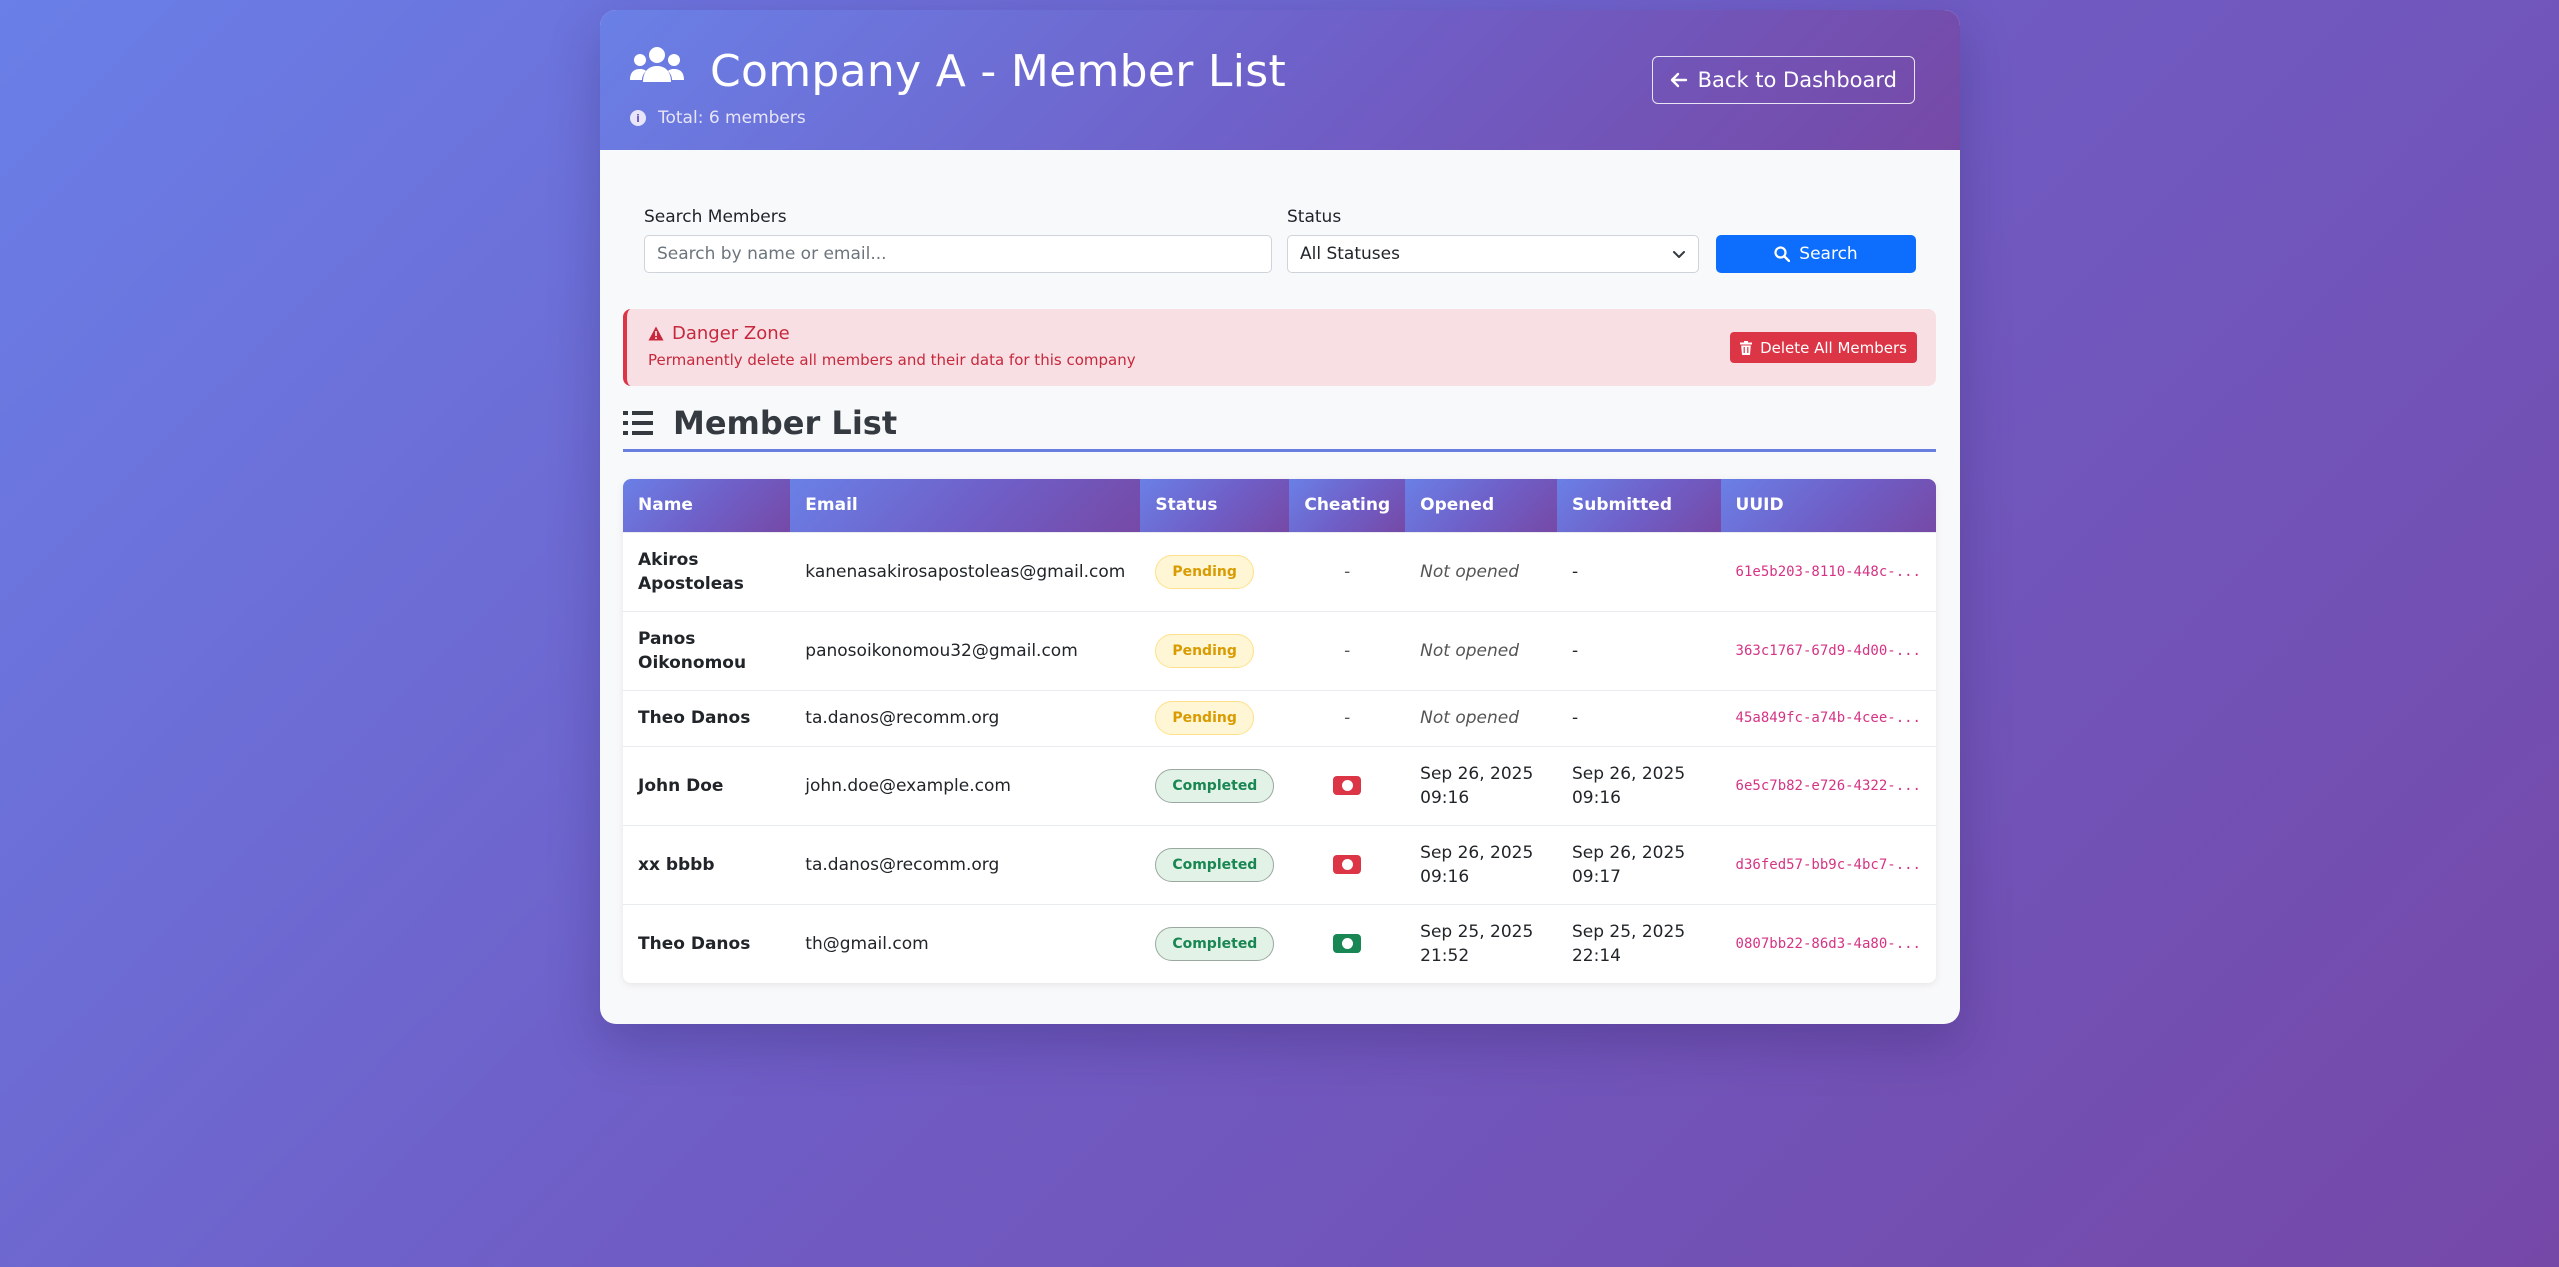 This screenshot has width=2559, height=1267. Describe the element at coordinates (731, 333) in the screenshot. I see `danger-zone-title-text: Danger Zone` at that location.